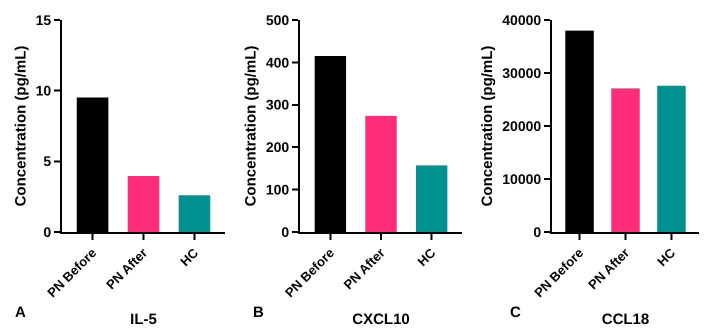 The width and height of the screenshot is (711, 330). I want to click on y-tick-label: 5, so click(47, 161).